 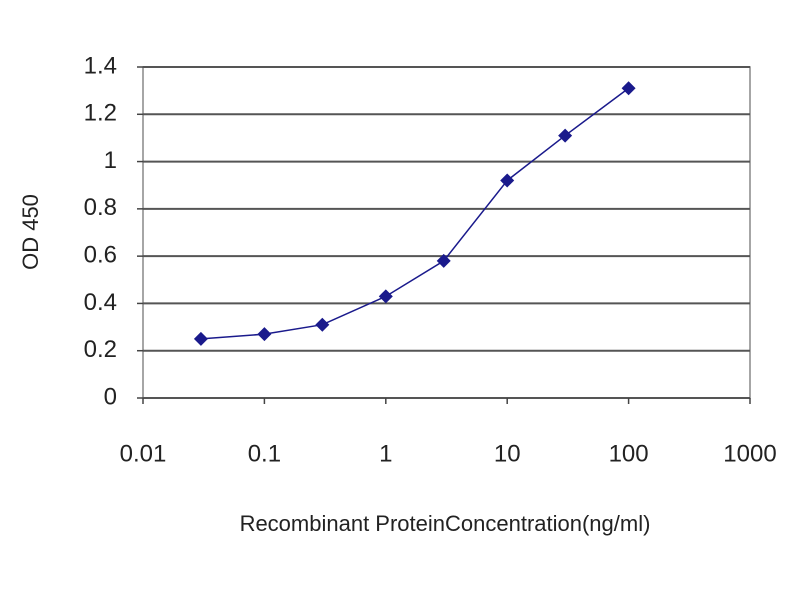 What do you see at coordinates (749, 453) in the screenshot?
I see `x-tick-label: 1000` at bounding box center [749, 453].